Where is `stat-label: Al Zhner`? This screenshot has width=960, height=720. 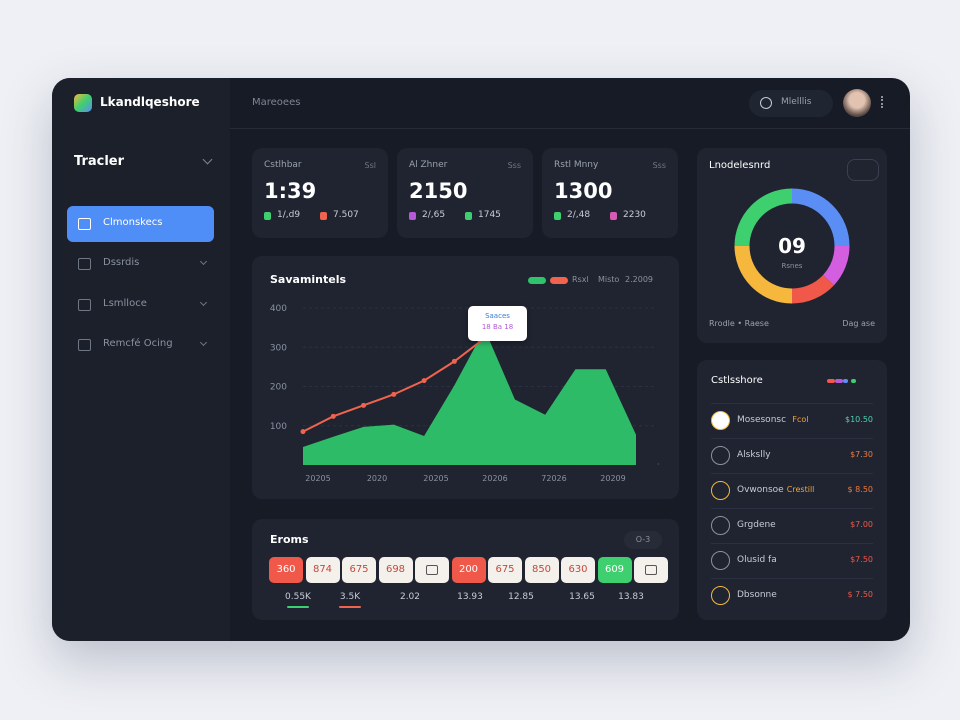
stat-label: Al Zhner is located at coordinates (428, 165).